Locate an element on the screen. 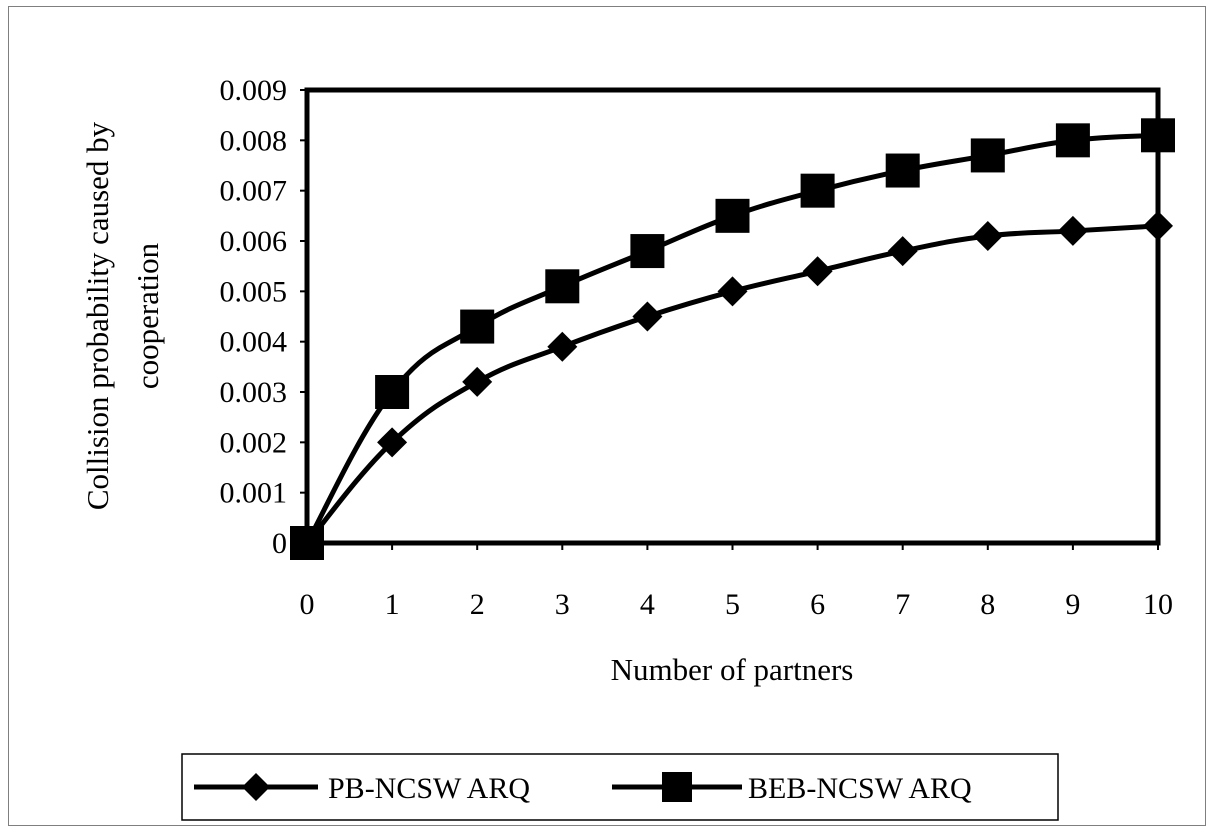 The height and width of the screenshot is (834, 1214). legend-label: BEB-NCSW ARQ is located at coordinates (860, 788).